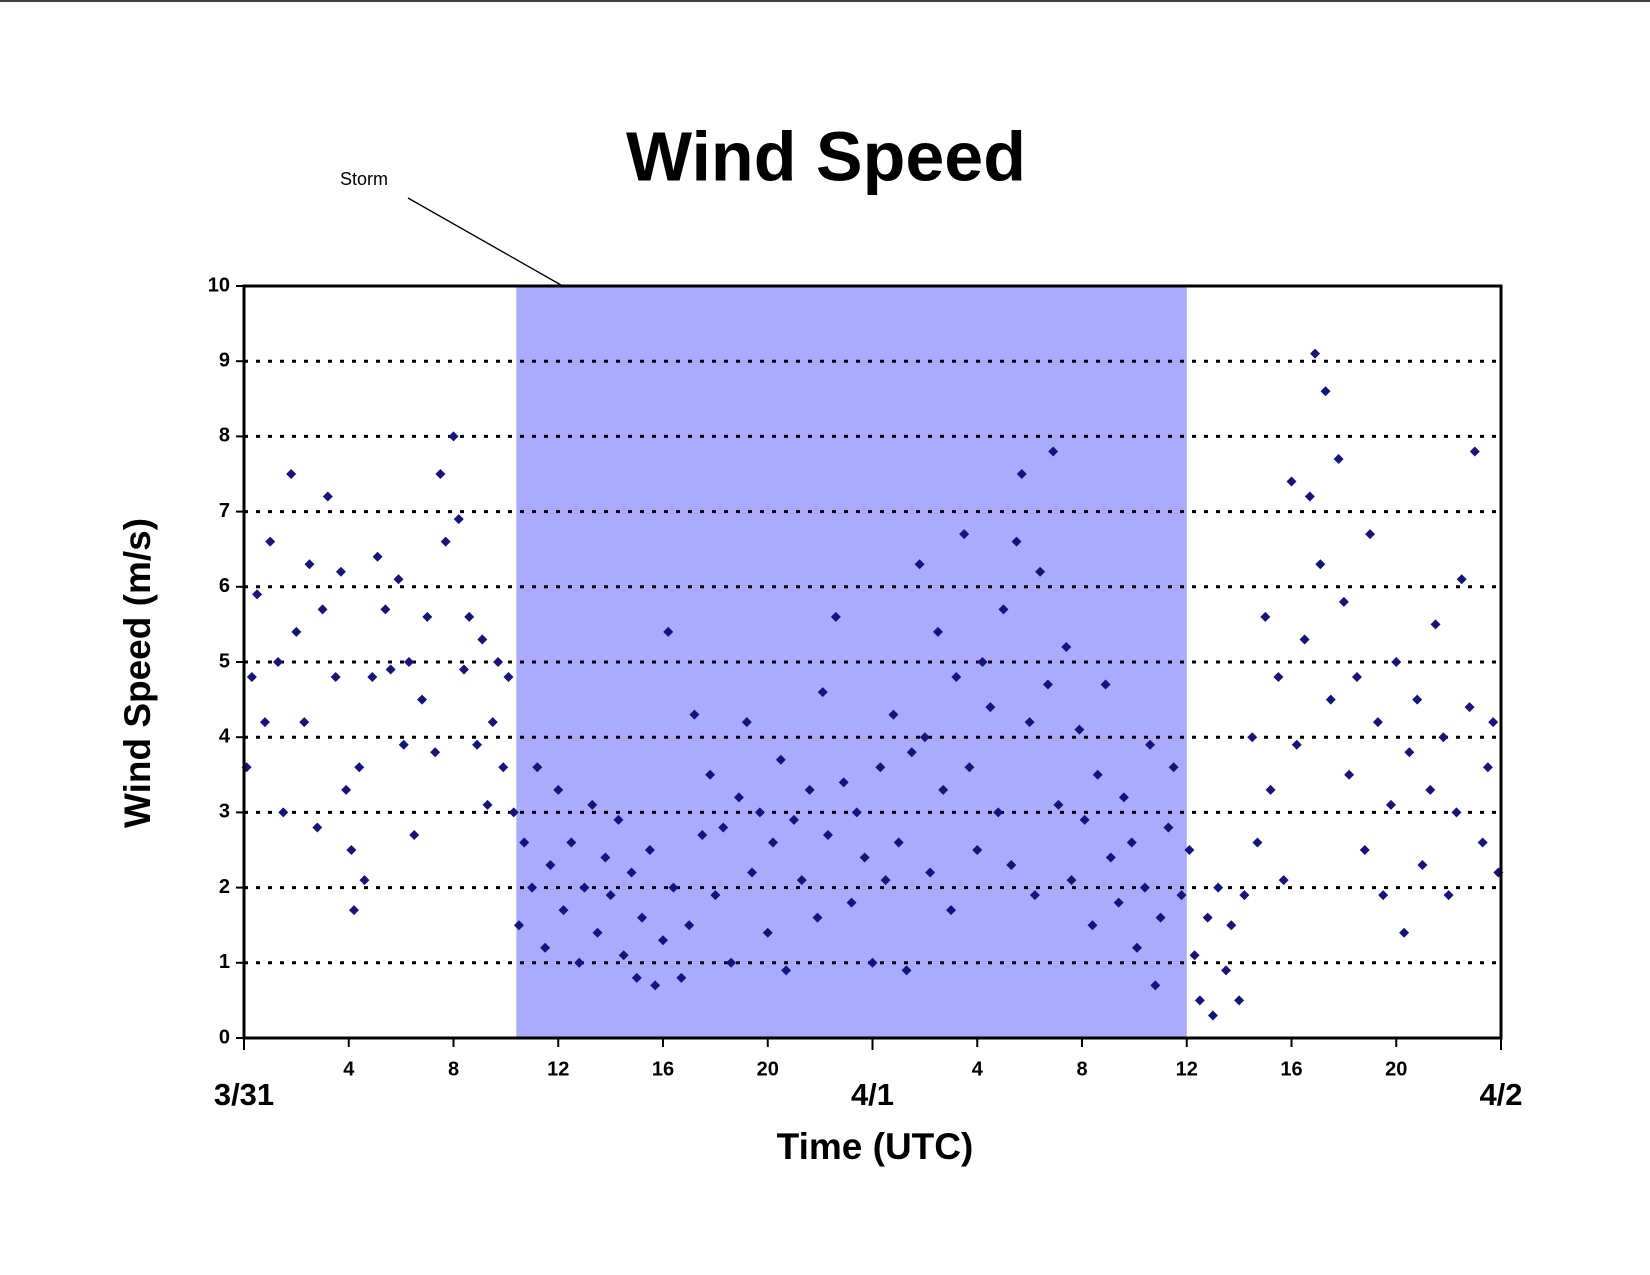 The image size is (1650, 1275). I want to click on storm-leader, so click(484, 241).